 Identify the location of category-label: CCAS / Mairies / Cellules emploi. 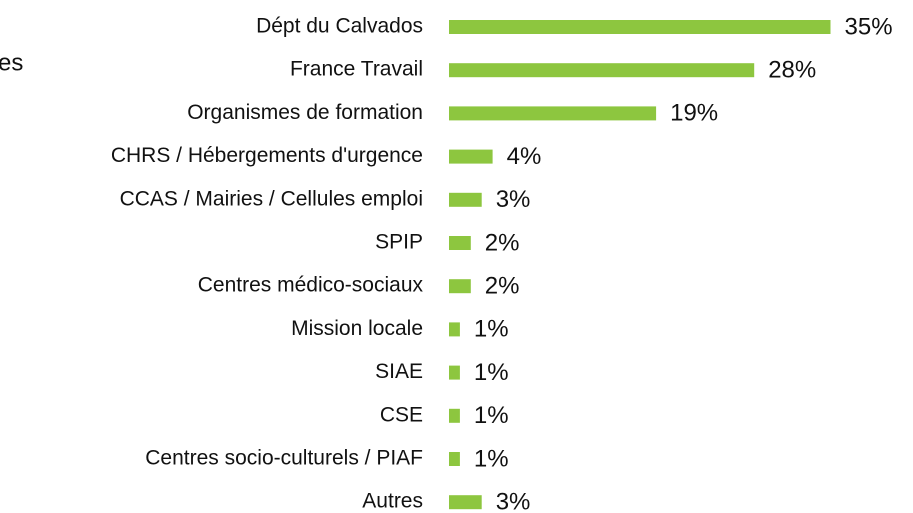
(271, 198).